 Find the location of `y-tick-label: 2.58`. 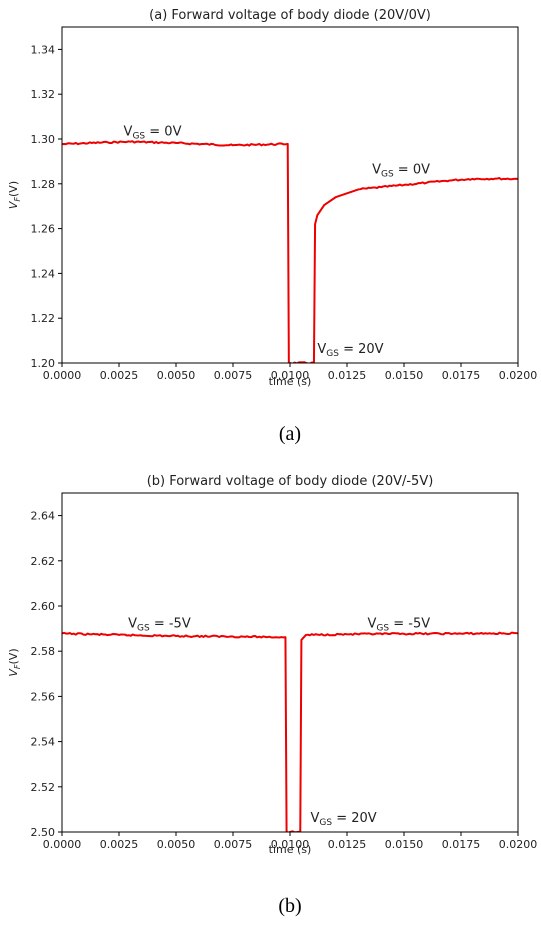

y-tick-label: 2.58 is located at coordinates (43, 651).